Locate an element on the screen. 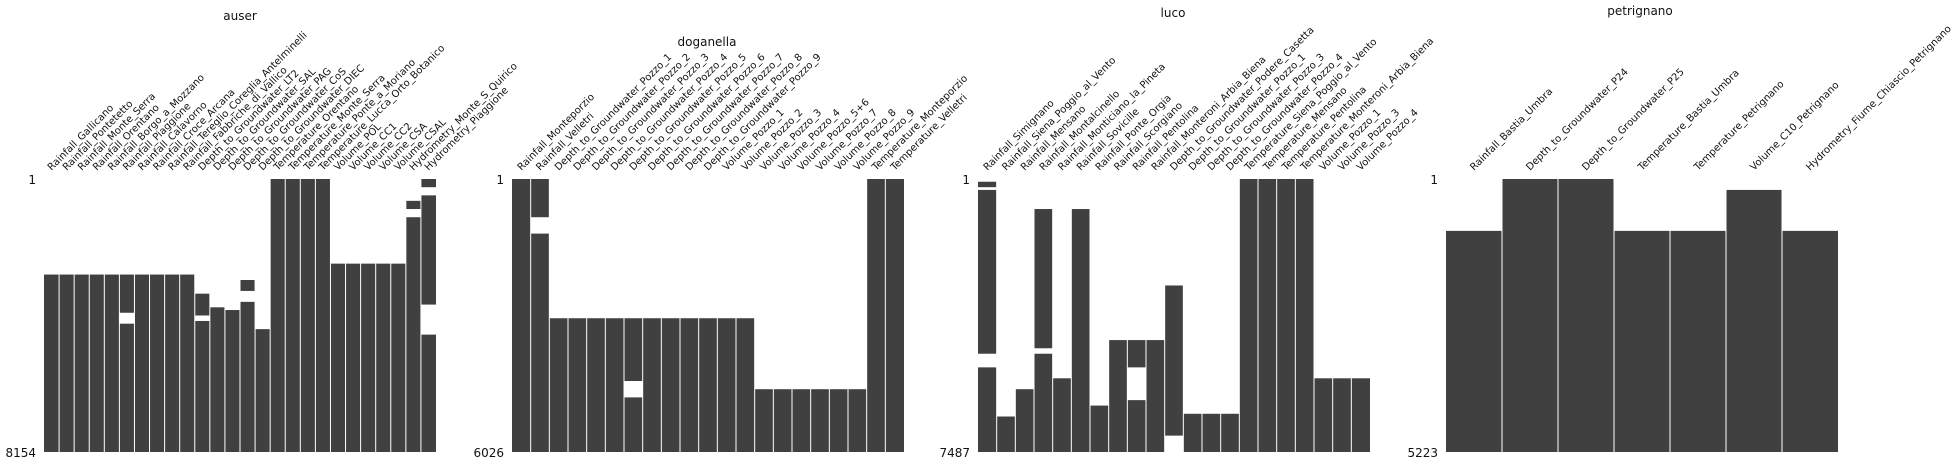  row-label-last: 5223 is located at coordinates (1422, 453).